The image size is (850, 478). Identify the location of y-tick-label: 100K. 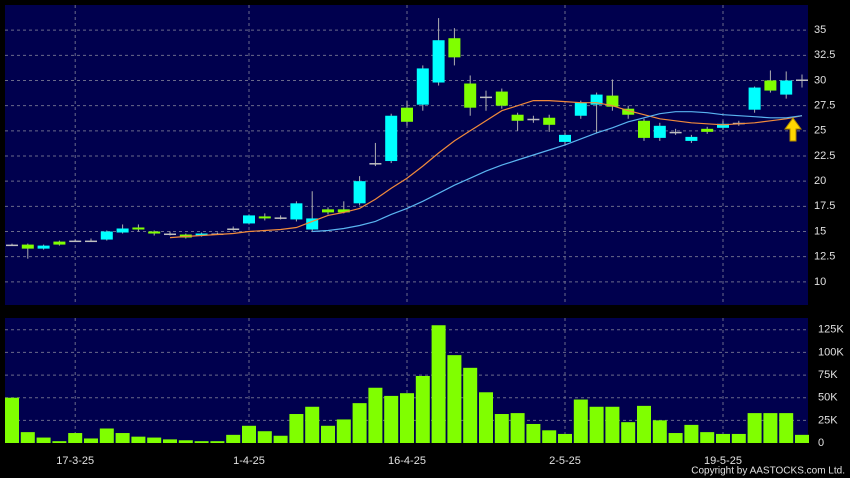
(831, 352).